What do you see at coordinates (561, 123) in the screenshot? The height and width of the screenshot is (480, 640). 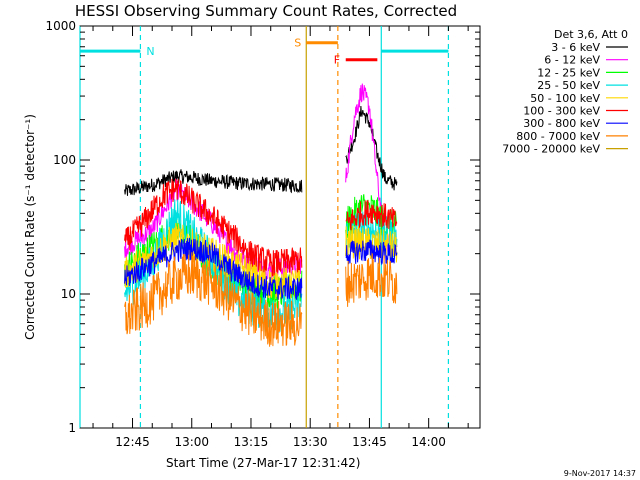 I see `legend-entry-label: 300 - 800 keV` at bounding box center [561, 123].